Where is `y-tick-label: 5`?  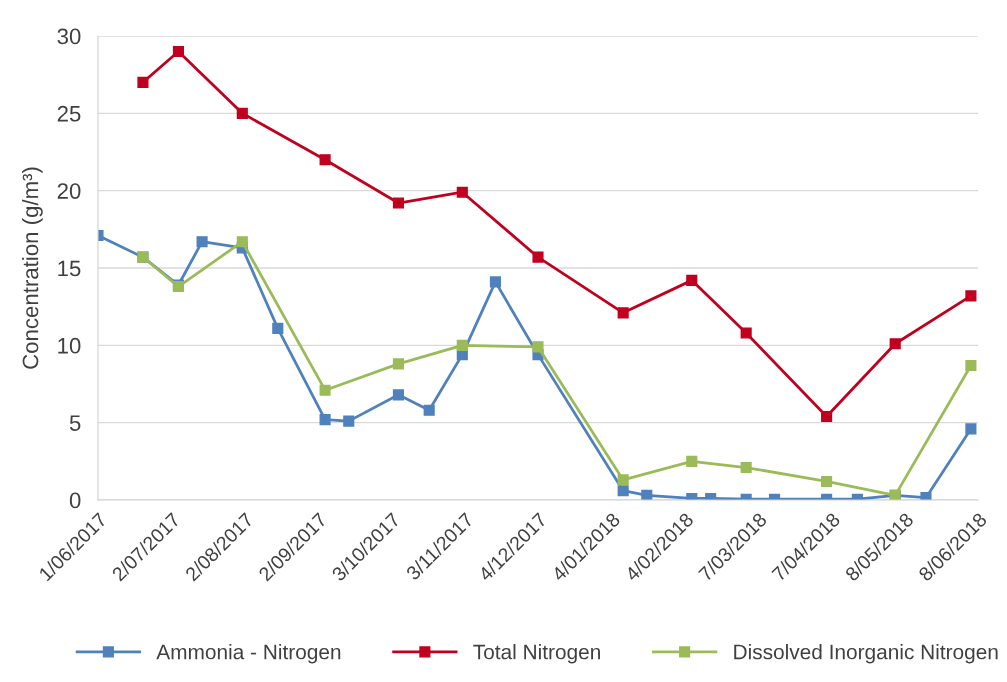 y-tick-label: 5 is located at coordinates (75, 423).